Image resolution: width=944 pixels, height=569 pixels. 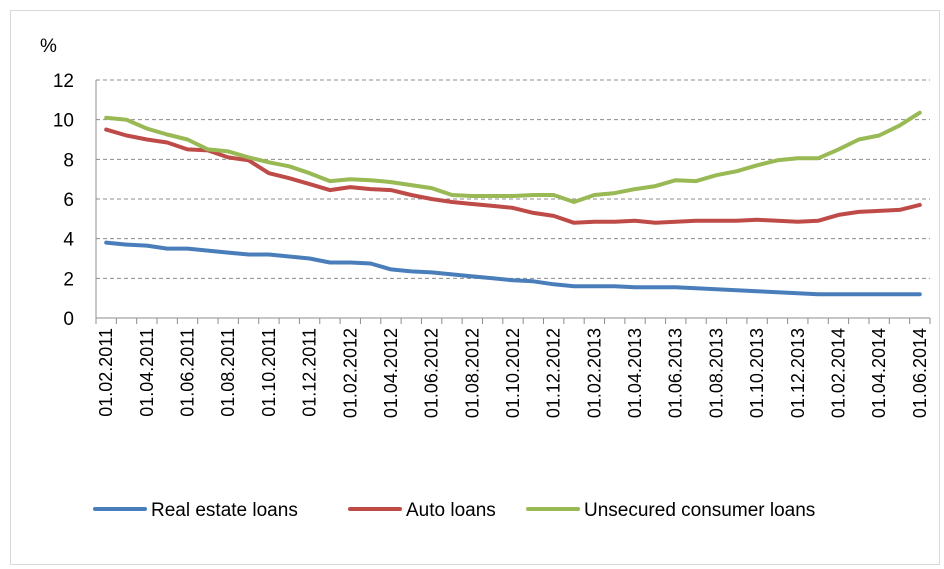 I want to click on y-tick-label: 8, so click(x=68, y=160).